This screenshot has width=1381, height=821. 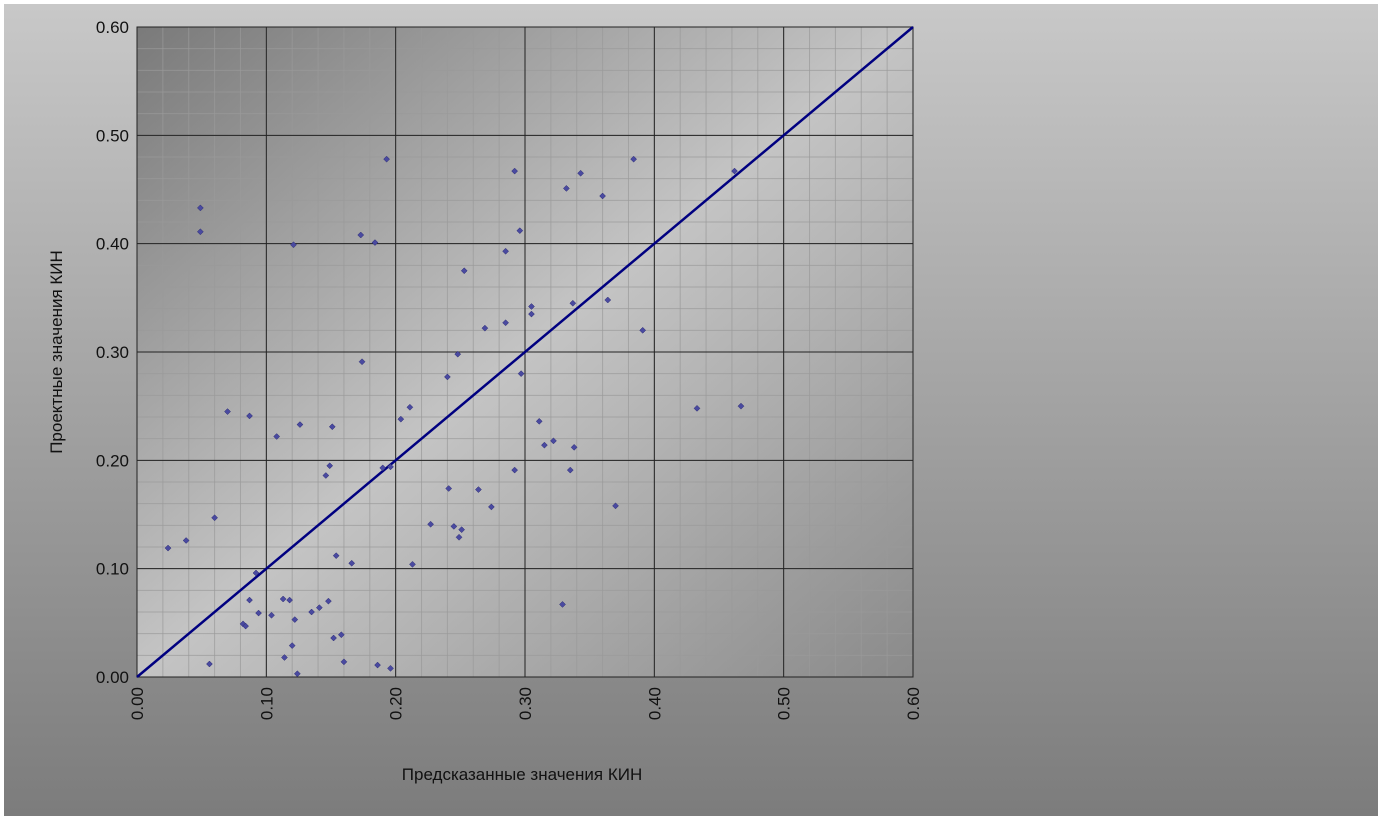 I want to click on x-axis-title: Предсказанные значения КИН, so click(x=522, y=774).